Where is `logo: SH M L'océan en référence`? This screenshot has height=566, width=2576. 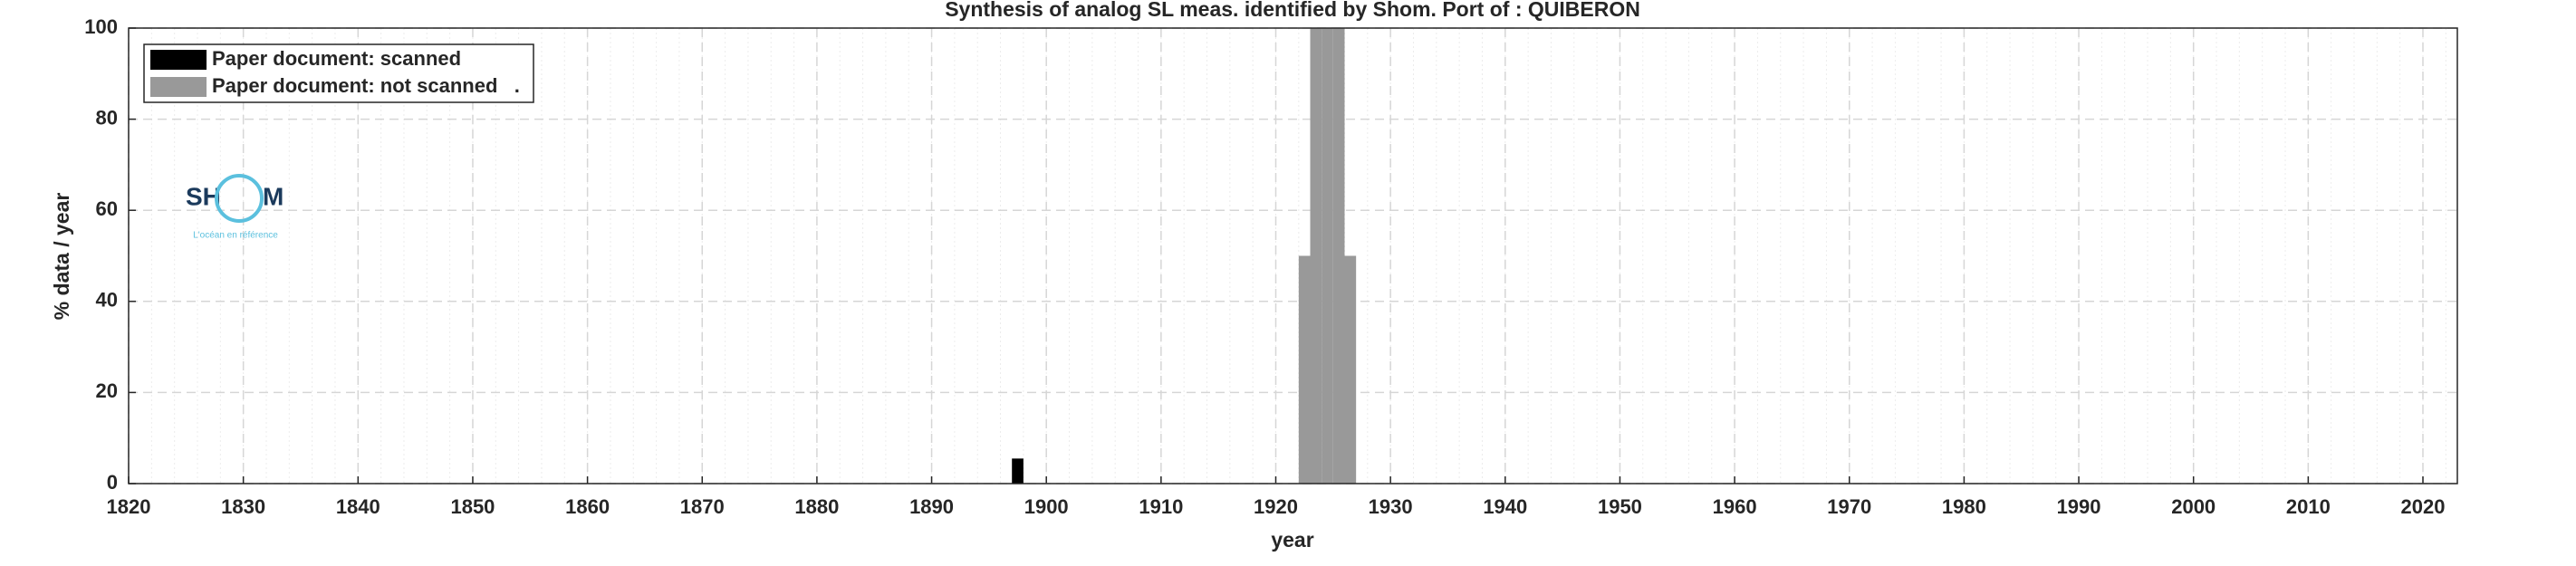
logo: SH M L'océan en référence is located at coordinates (235, 207).